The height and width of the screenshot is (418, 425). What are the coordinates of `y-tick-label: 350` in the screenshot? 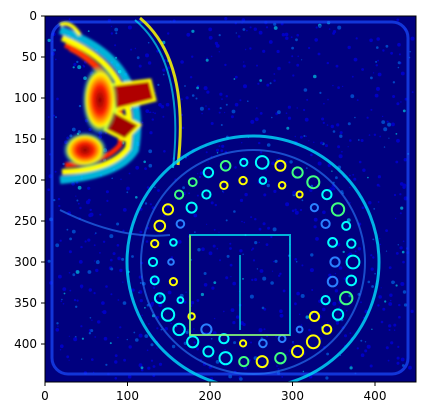 It's located at (25, 303).